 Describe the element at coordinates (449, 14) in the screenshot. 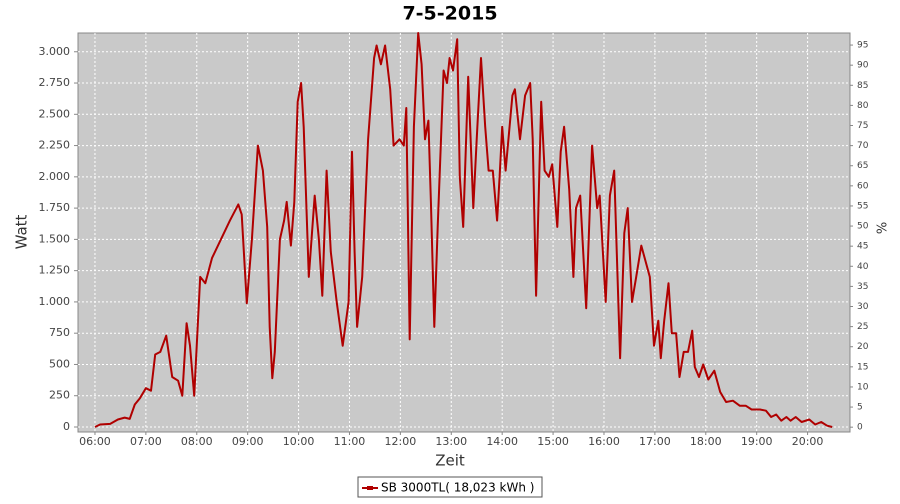

I see `chart-title: 7-5-2015` at that location.